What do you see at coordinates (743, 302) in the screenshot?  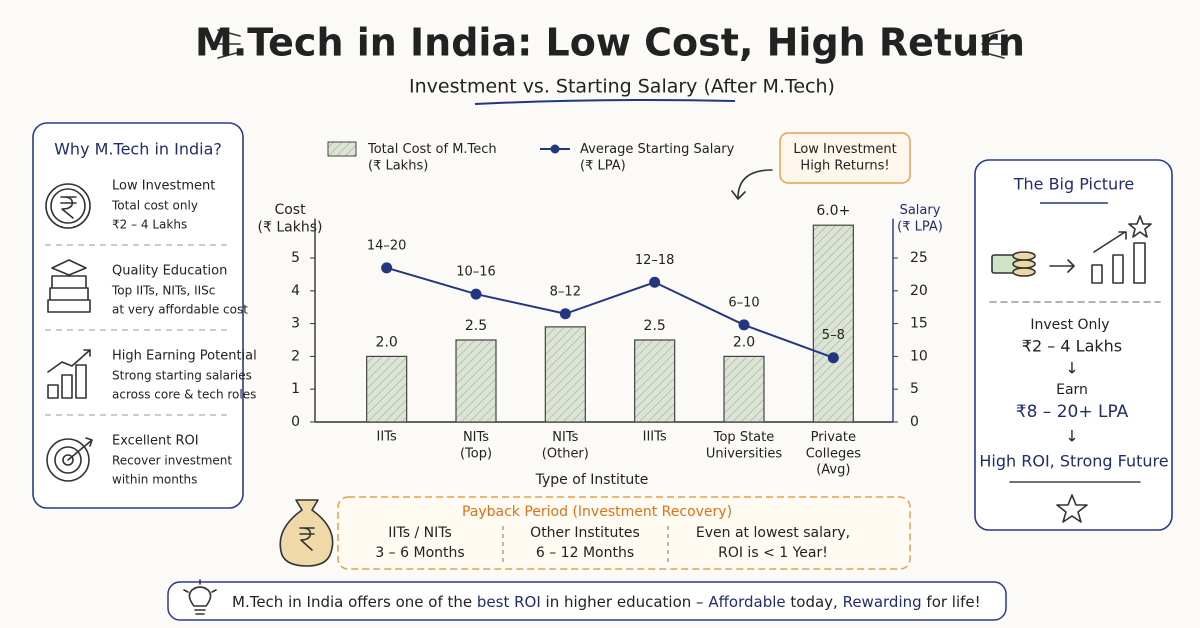 I see `point-label: 6–10` at bounding box center [743, 302].